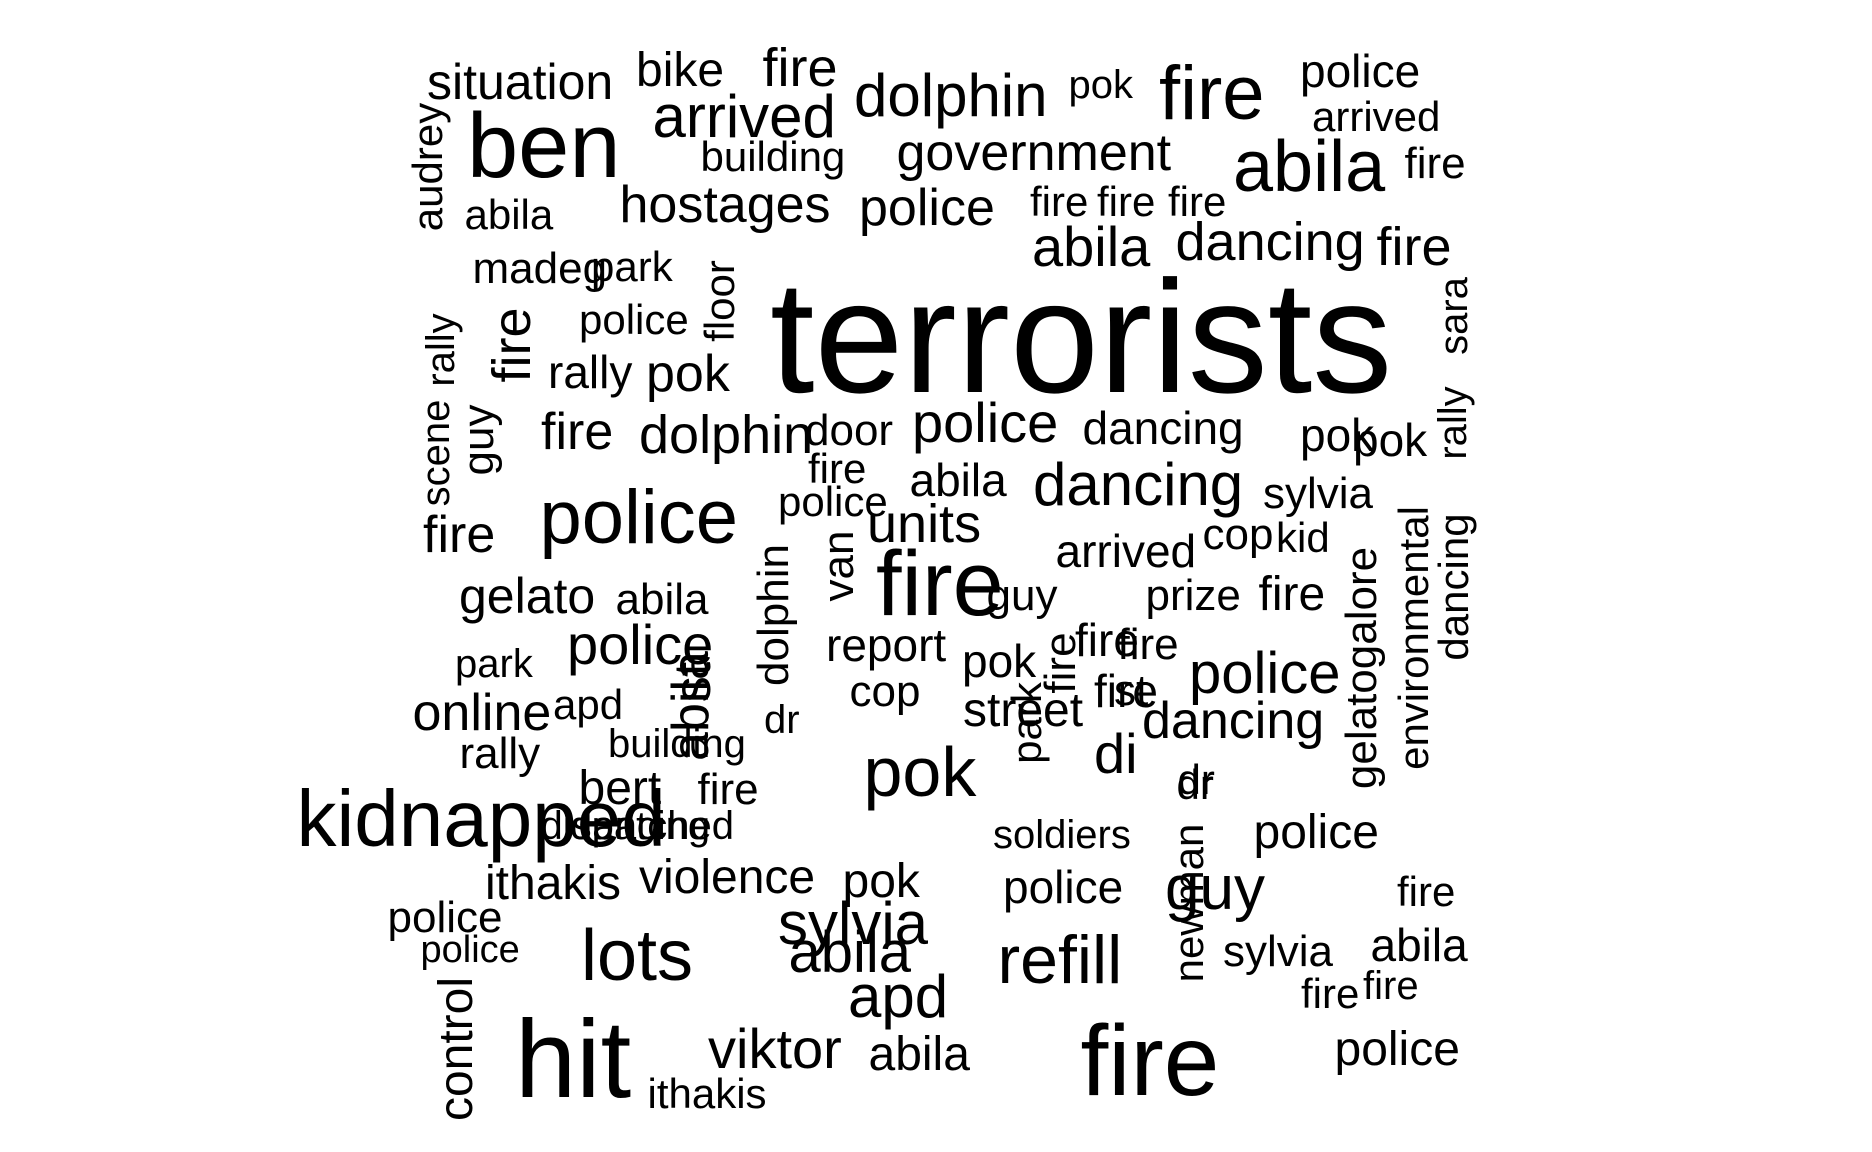 Image resolution: width=1872 pixels, height=1152 pixels. I want to click on cloud-word: st, so click(1131, 690).